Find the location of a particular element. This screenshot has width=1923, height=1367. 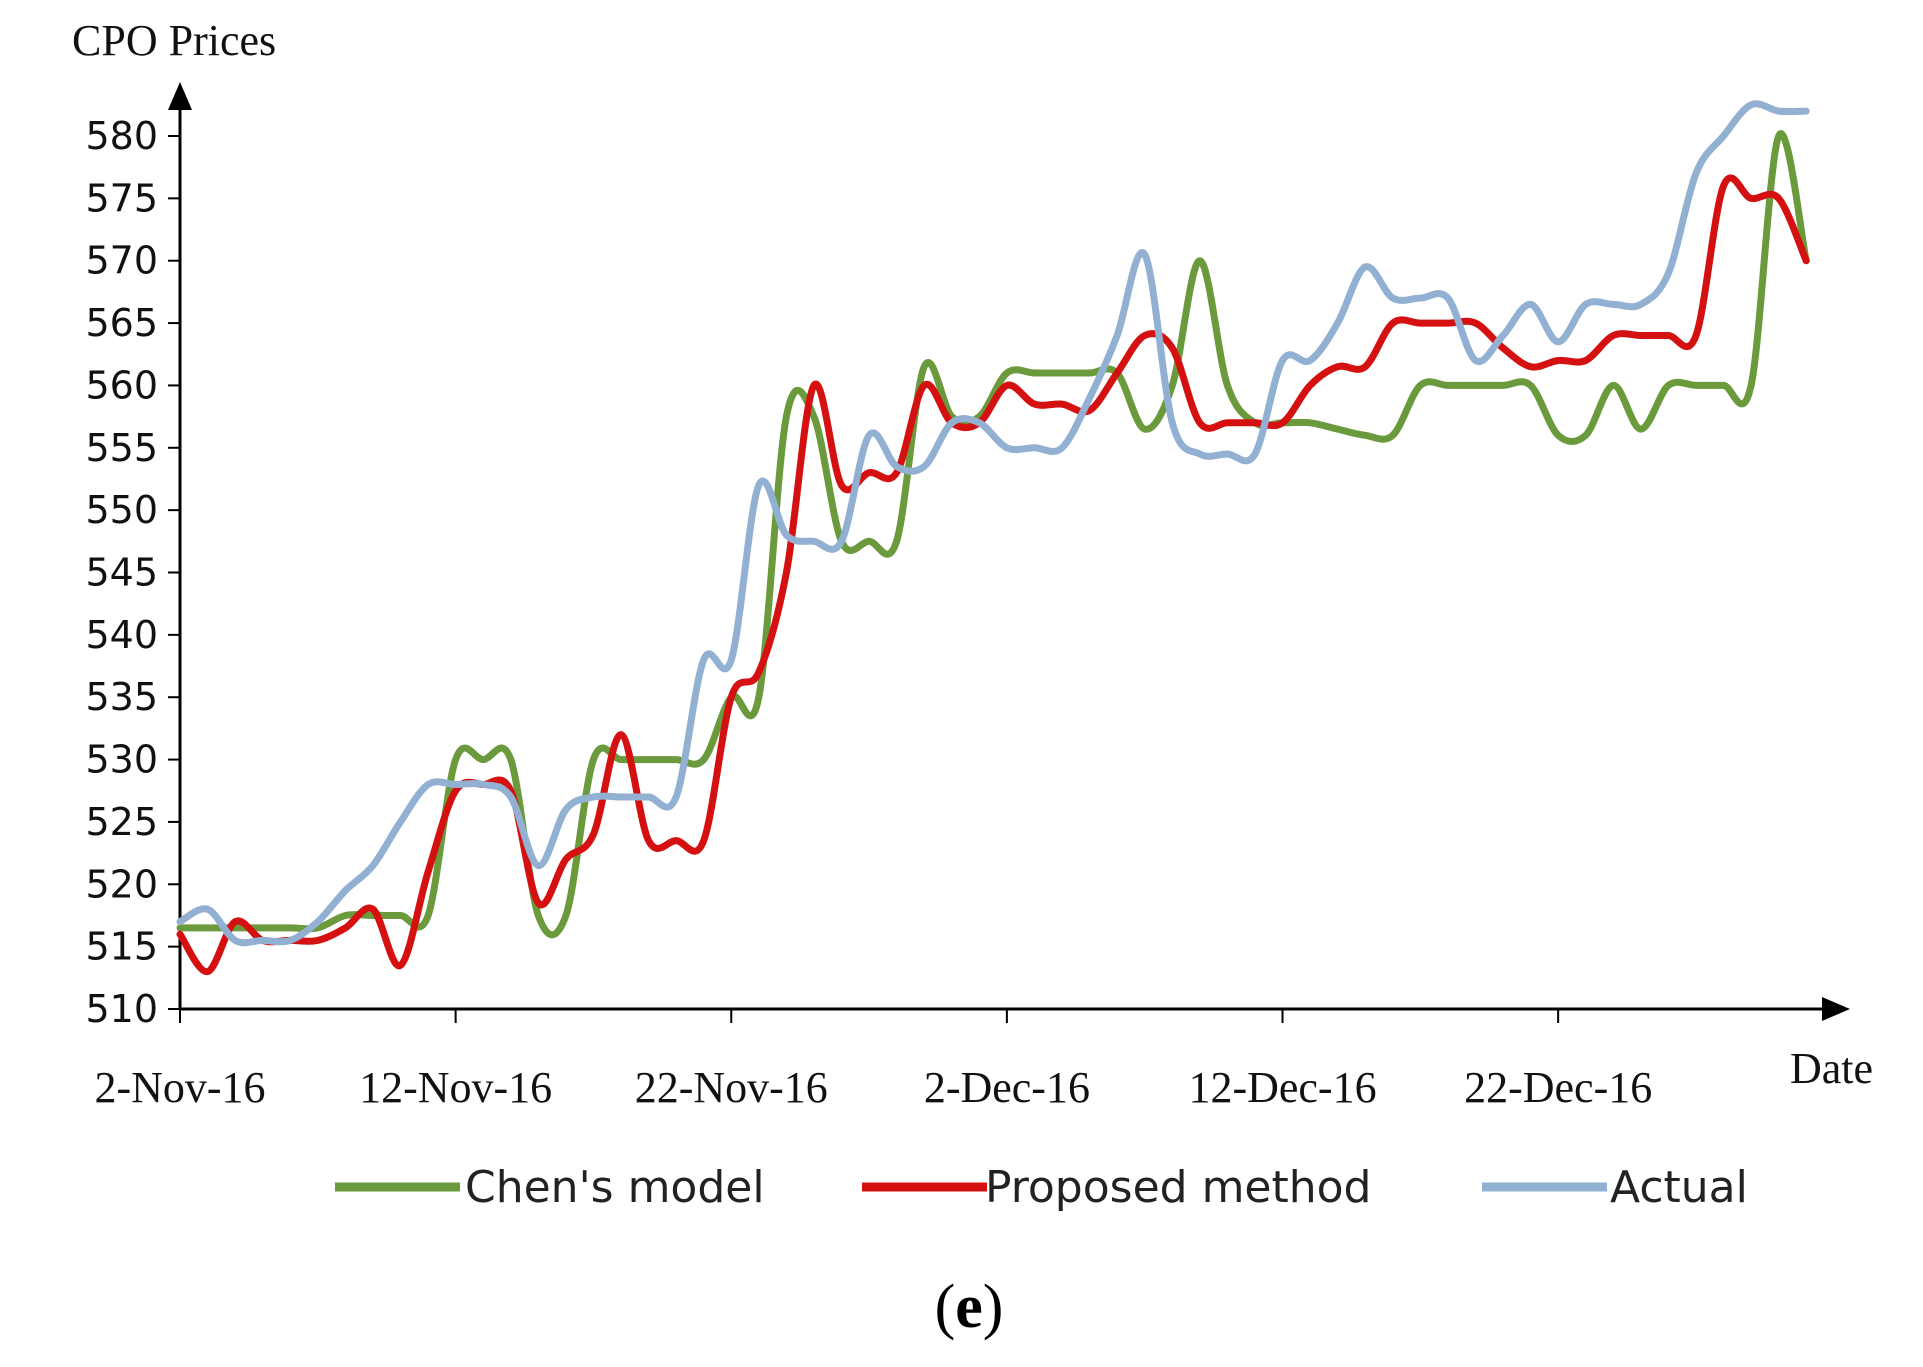

x-axis-title: Date is located at coordinates (1831, 1068).